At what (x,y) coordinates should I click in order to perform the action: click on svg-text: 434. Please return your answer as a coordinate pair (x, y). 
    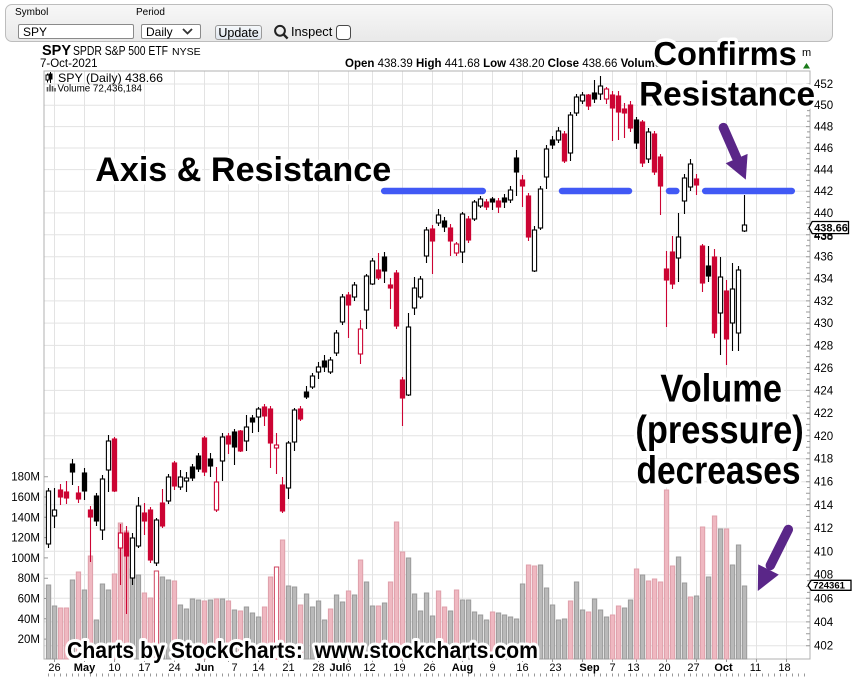
    Looking at the image, I should click on (824, 280).